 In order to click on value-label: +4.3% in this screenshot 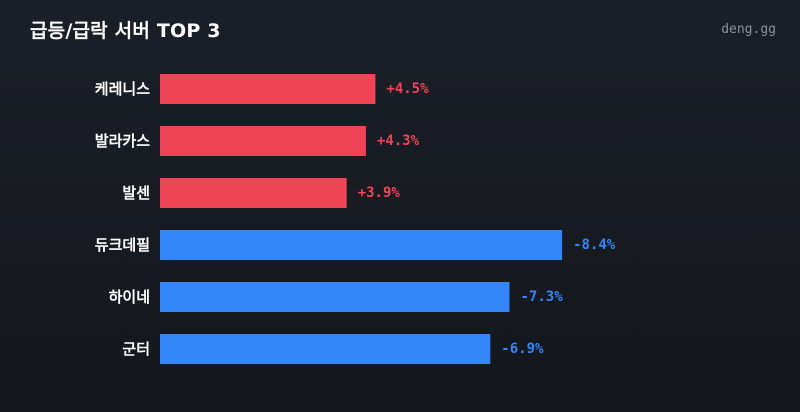, I will do `click(398, 141)`.